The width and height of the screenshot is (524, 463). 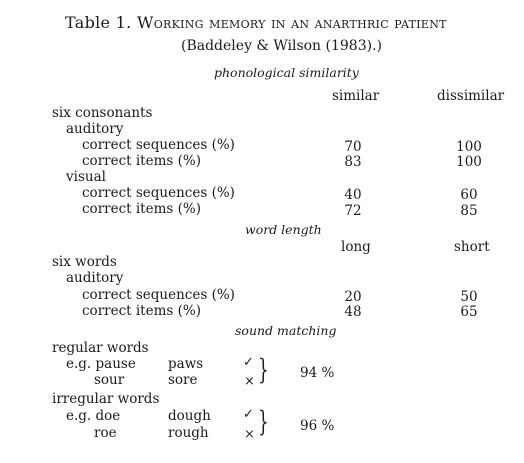 What do you see at coordinates (93, 416) in the screenshot?
I see `example-word: e.g. doe` at bounding box center [93, 416].